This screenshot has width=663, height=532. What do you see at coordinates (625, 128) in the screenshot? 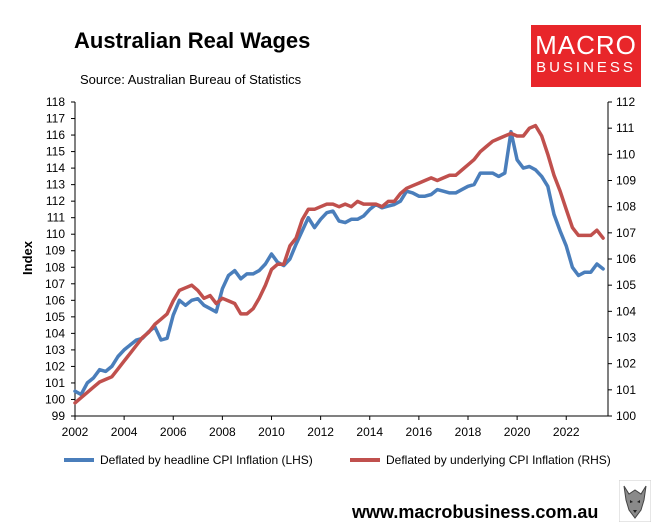
I see `y2-tick-label: 111` at bounding box center [625, 128].